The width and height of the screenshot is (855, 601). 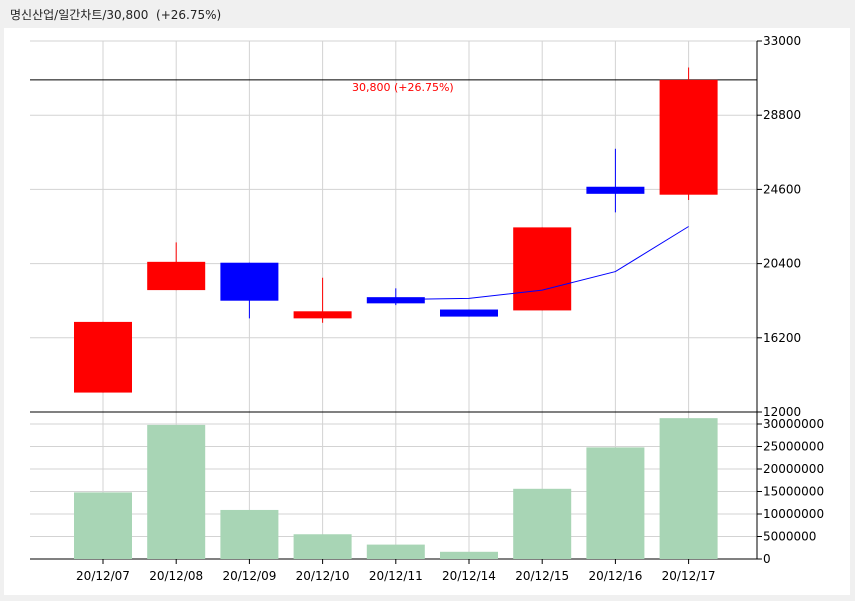 I want to click on price-tick-label: 28800, so click(x=782, y=115).